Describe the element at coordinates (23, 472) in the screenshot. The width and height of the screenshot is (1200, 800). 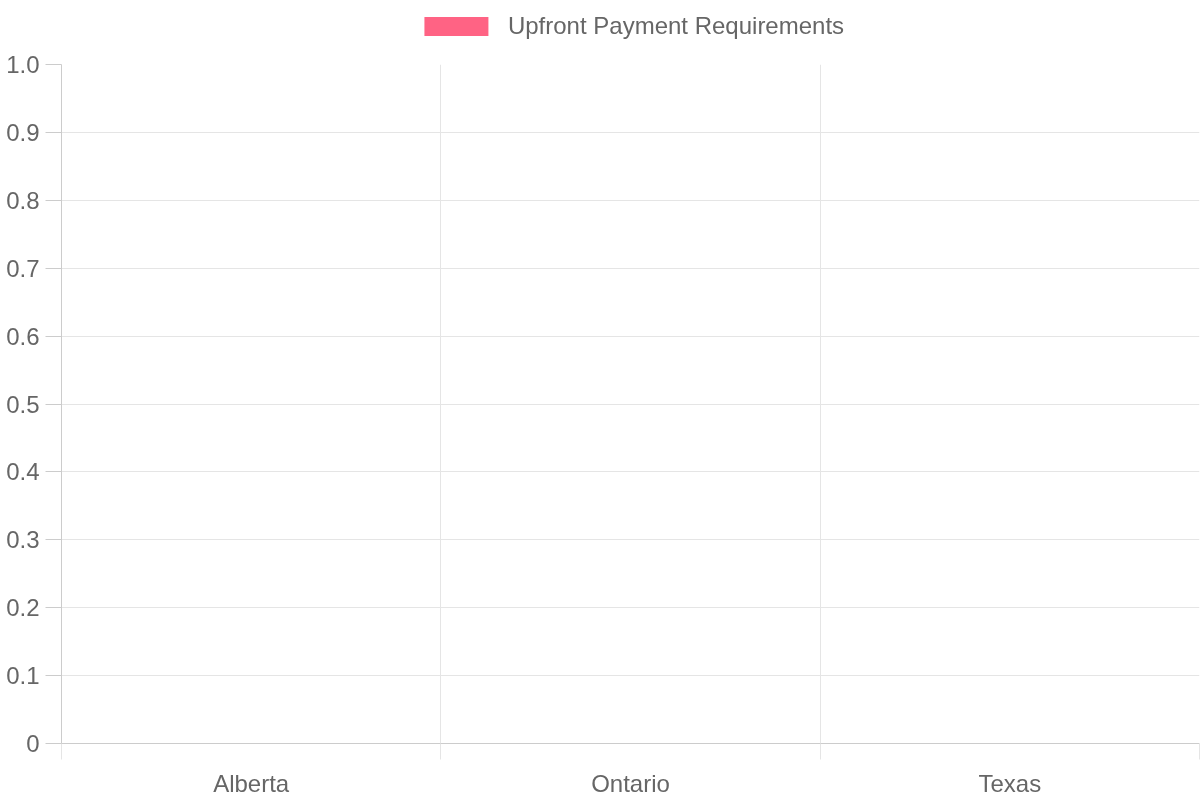
I see `y-tick-label: 0.4` at that location.